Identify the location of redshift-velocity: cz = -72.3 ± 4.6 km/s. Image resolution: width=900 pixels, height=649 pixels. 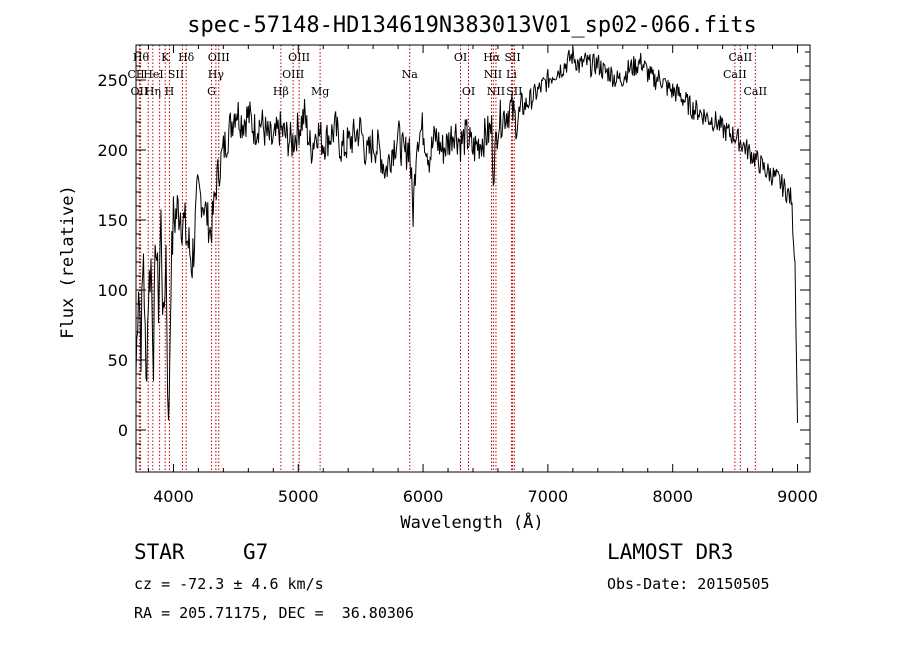
(229, 584).